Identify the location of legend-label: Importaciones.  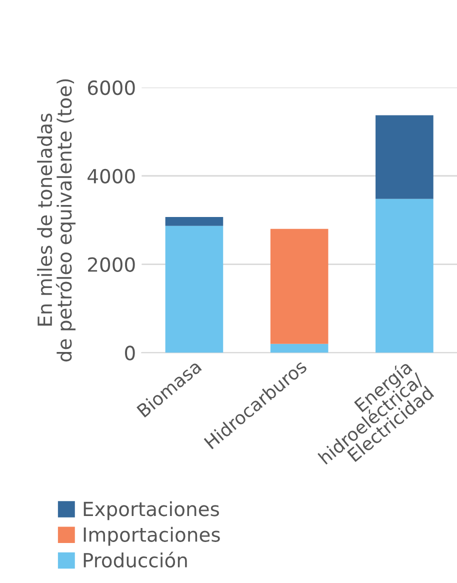
(152, 536).